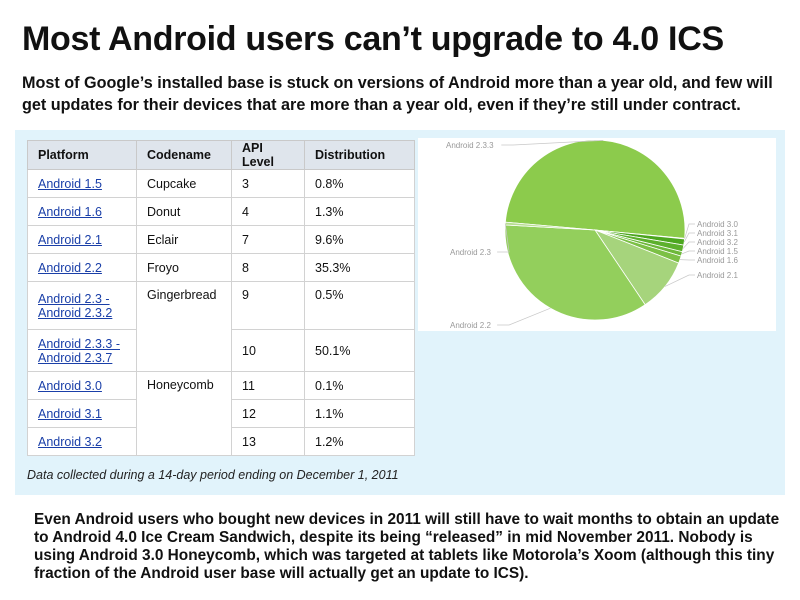 The image size is (800, 600). Describe the element at coordinates (268, 267) in the screenshot. I see `api-level-cell: 8` at that location.